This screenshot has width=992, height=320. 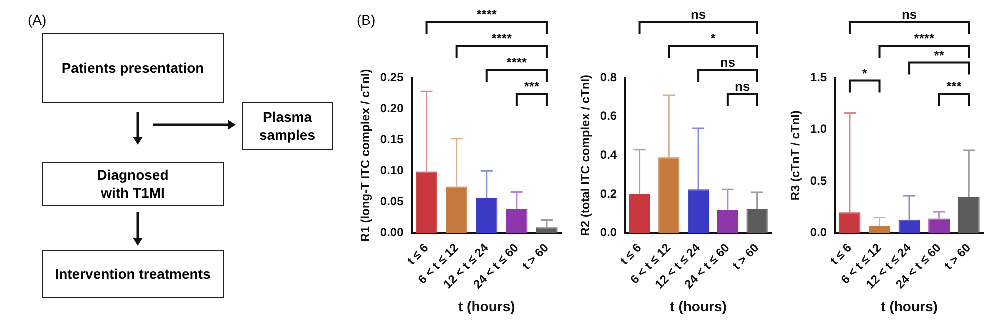 I want to click on text: Intervention treatments, so click(x=133, y=274).